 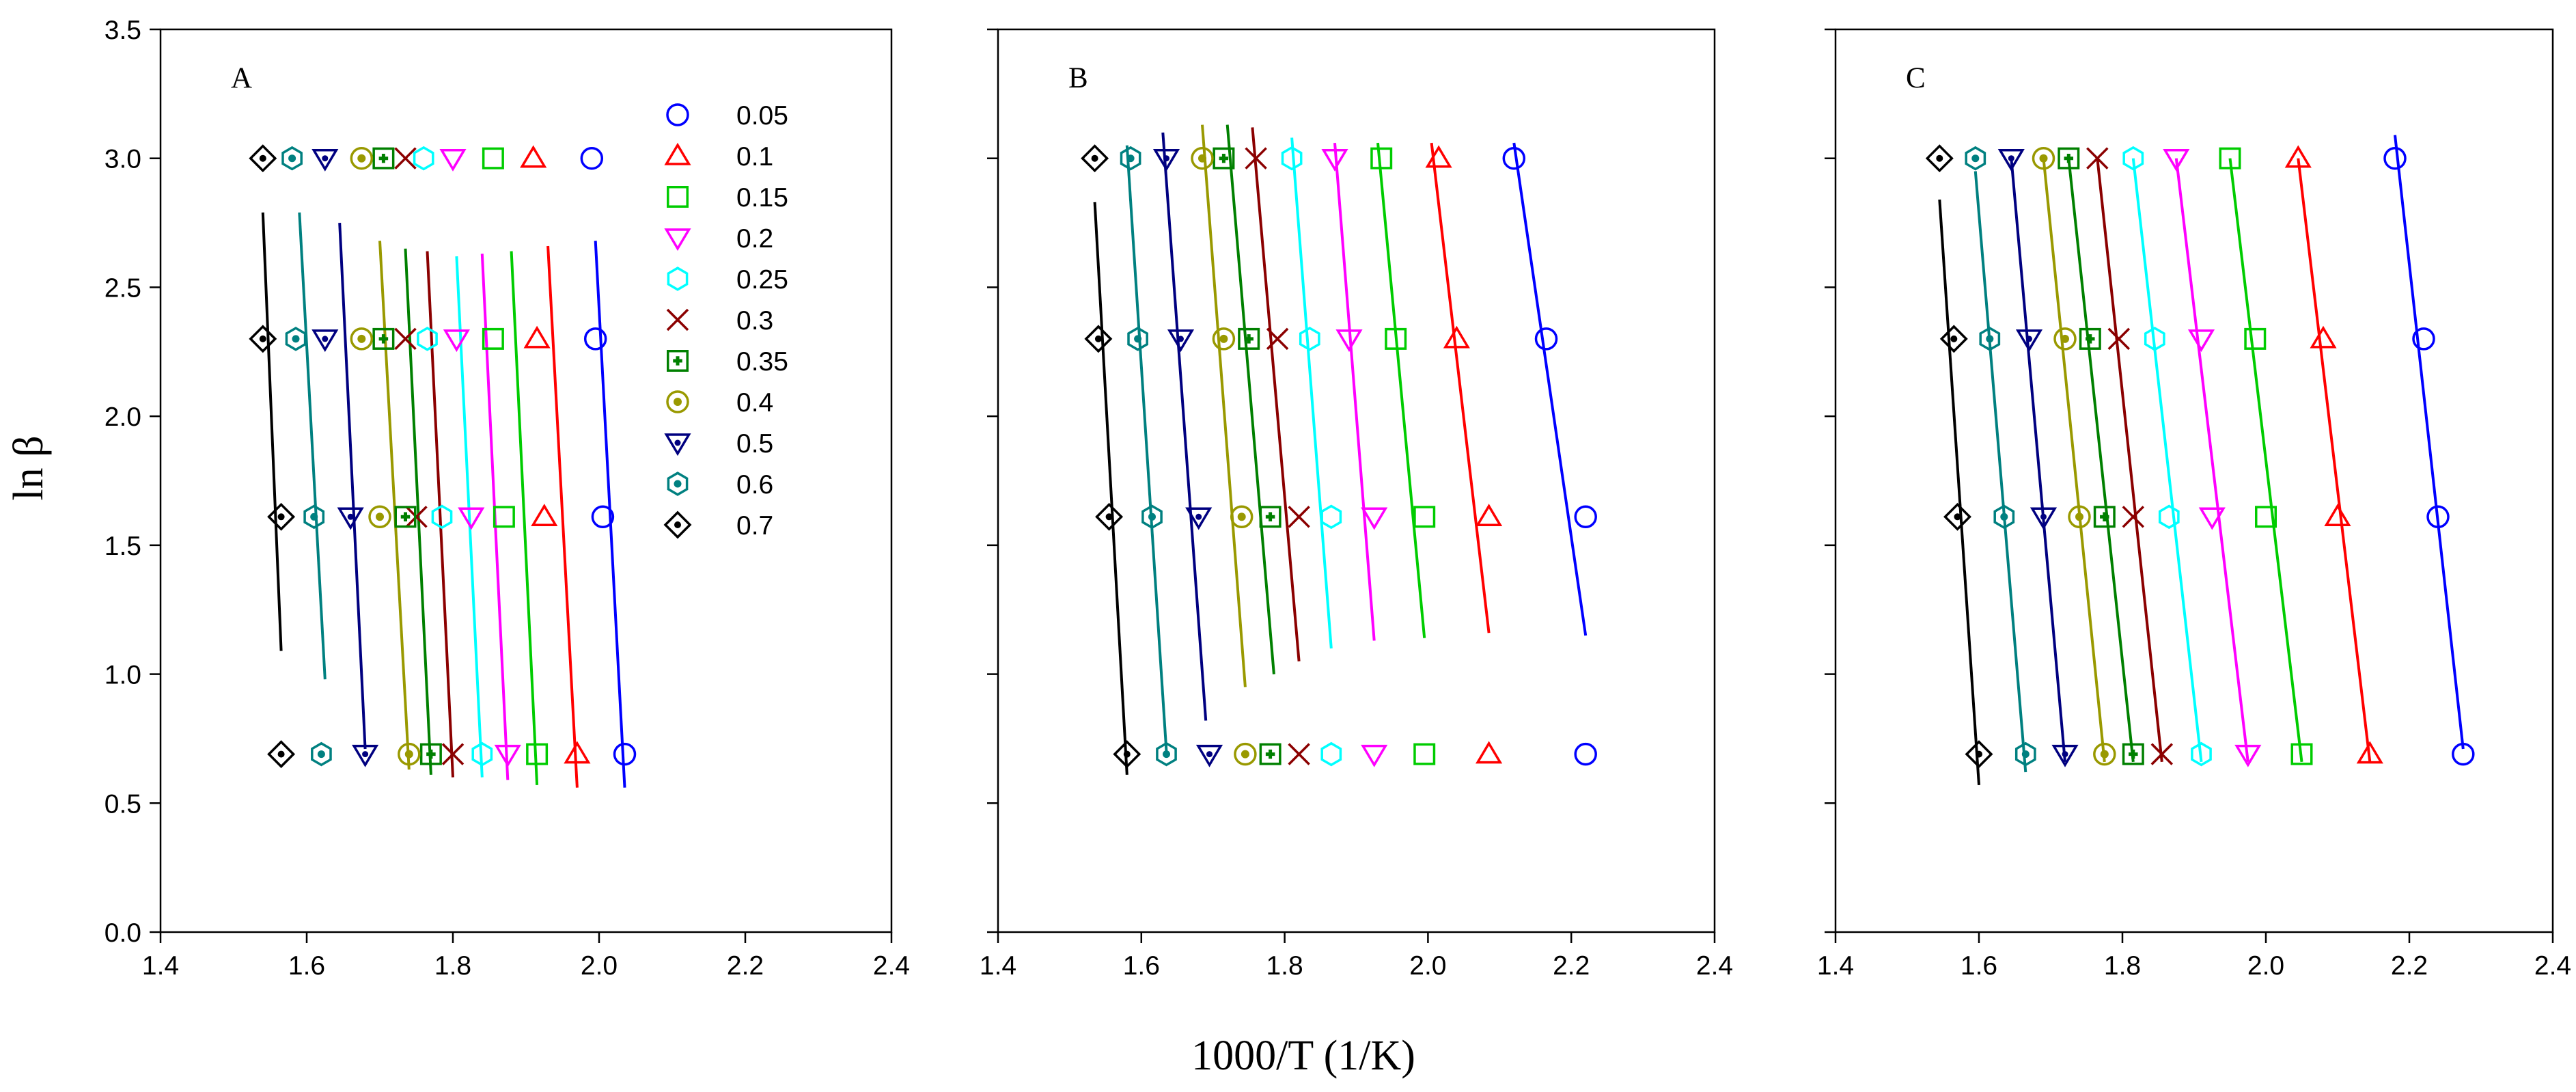 I want to click on x-tick-label: 1.8, so click(x=2122, y=966).